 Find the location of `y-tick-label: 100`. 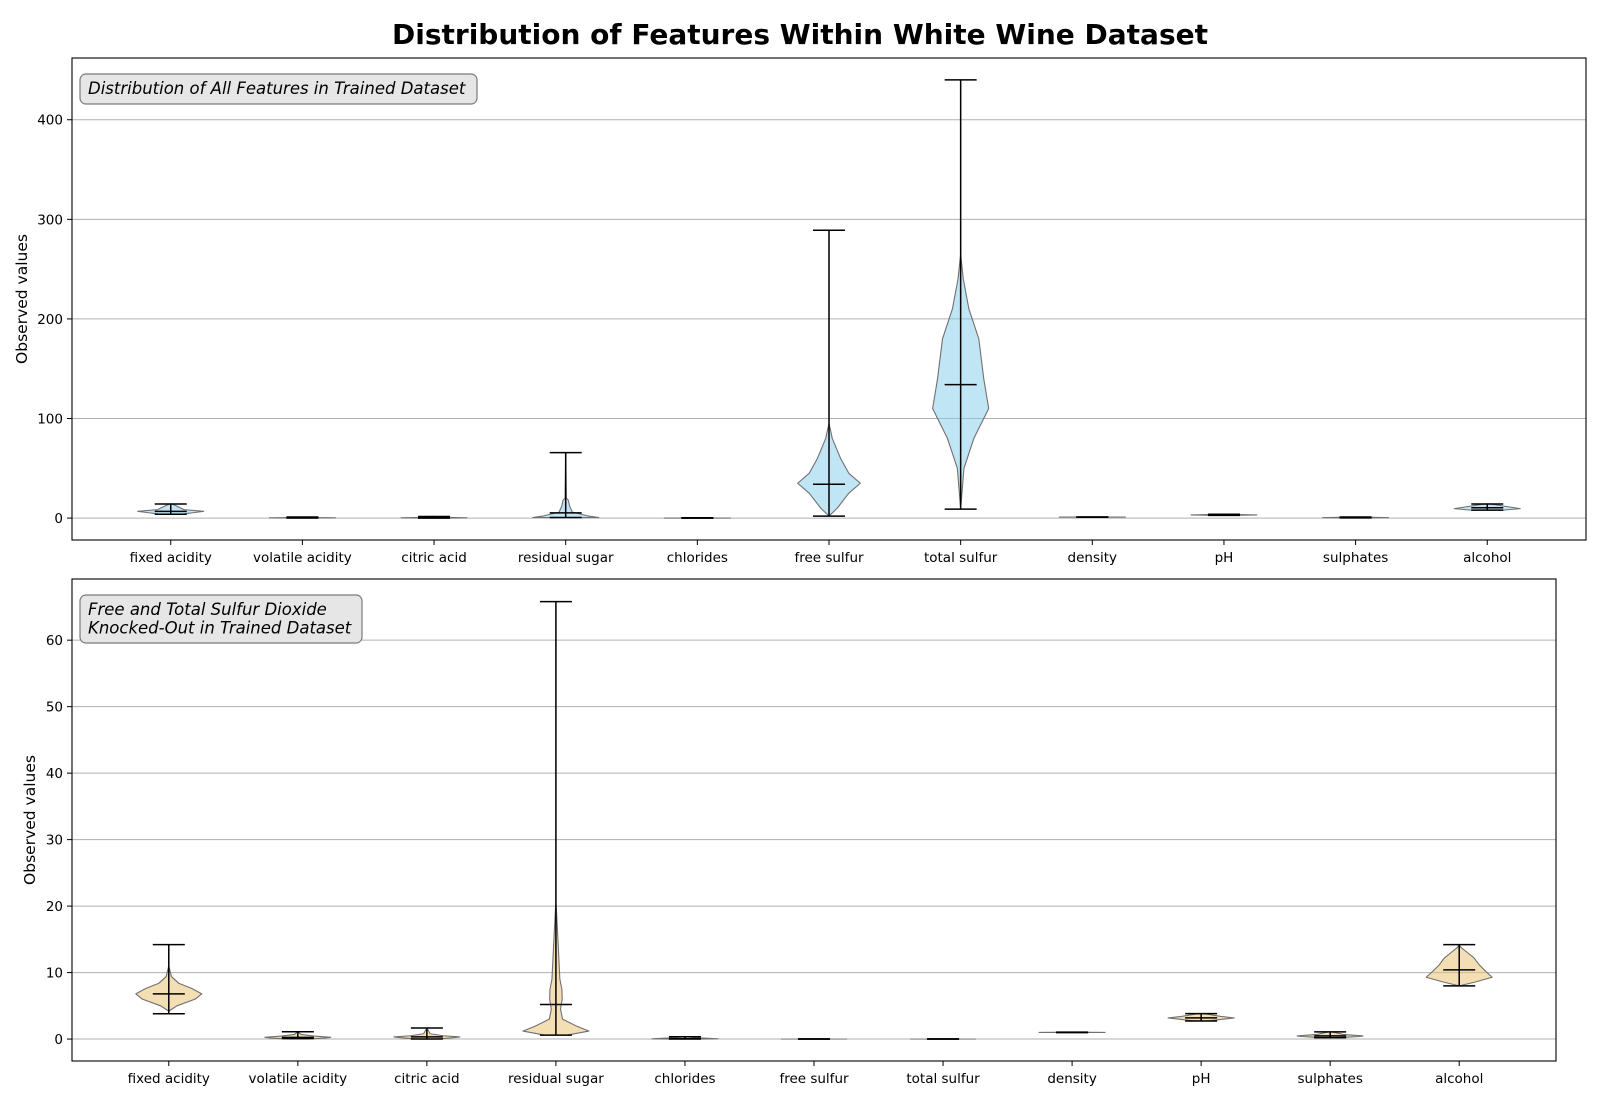

y-tick-label: 100 is located at coordinates (50, 420).